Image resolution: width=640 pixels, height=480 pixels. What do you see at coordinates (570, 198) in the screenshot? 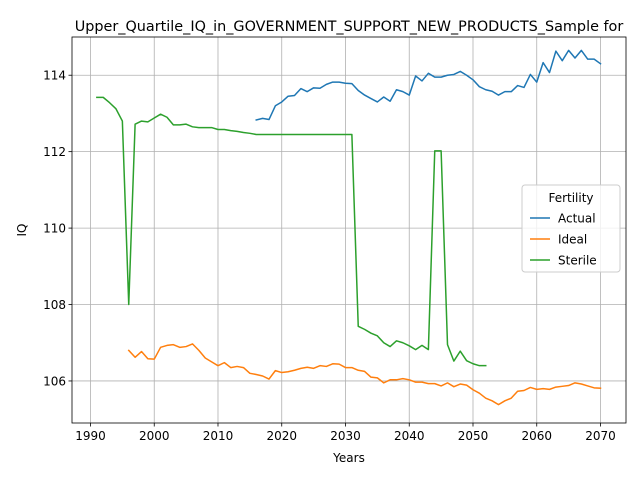
I see `legend-title: Fertility` at bounding box center [570, 198].